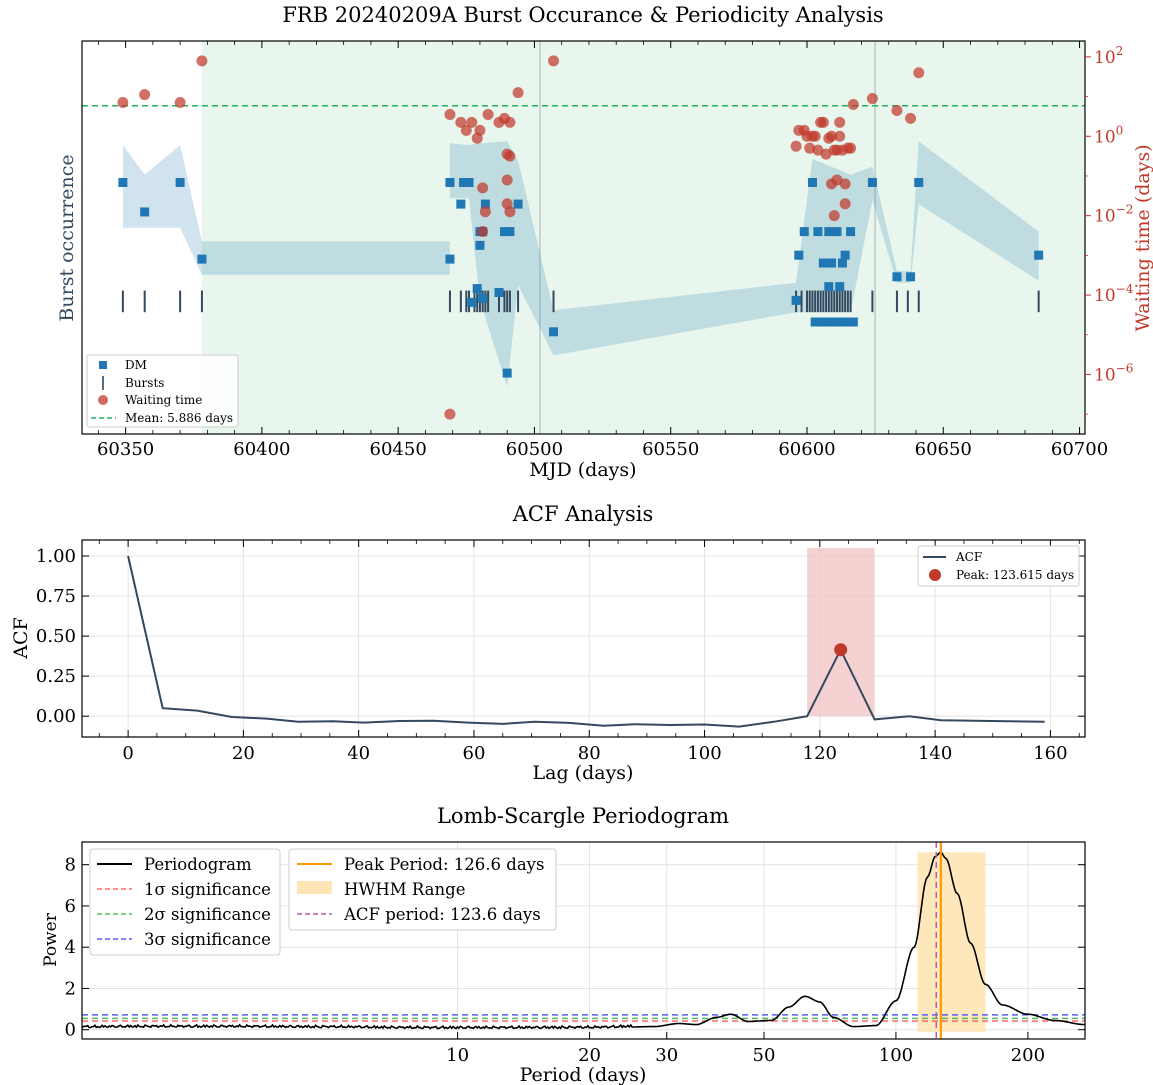  I want to click on legend-sig3-label: 3σ significance, so click(207, 939).